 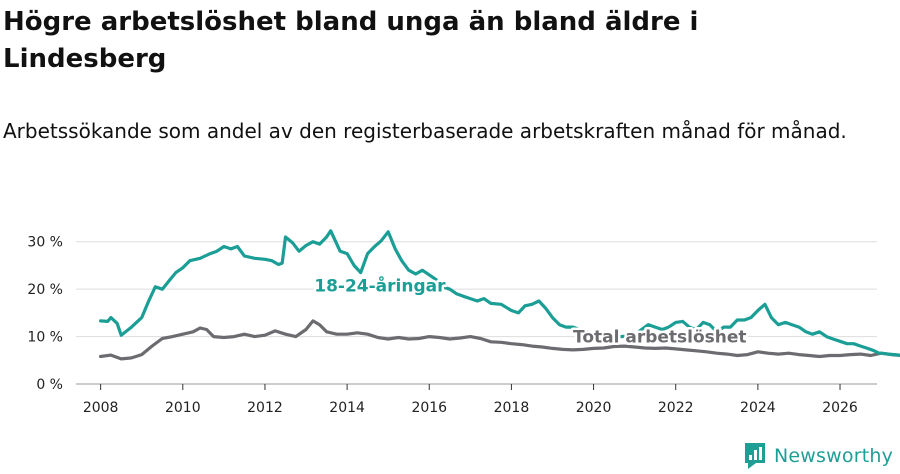 I want to click on x-tick-label: 2008, so click(x=101, y=408).